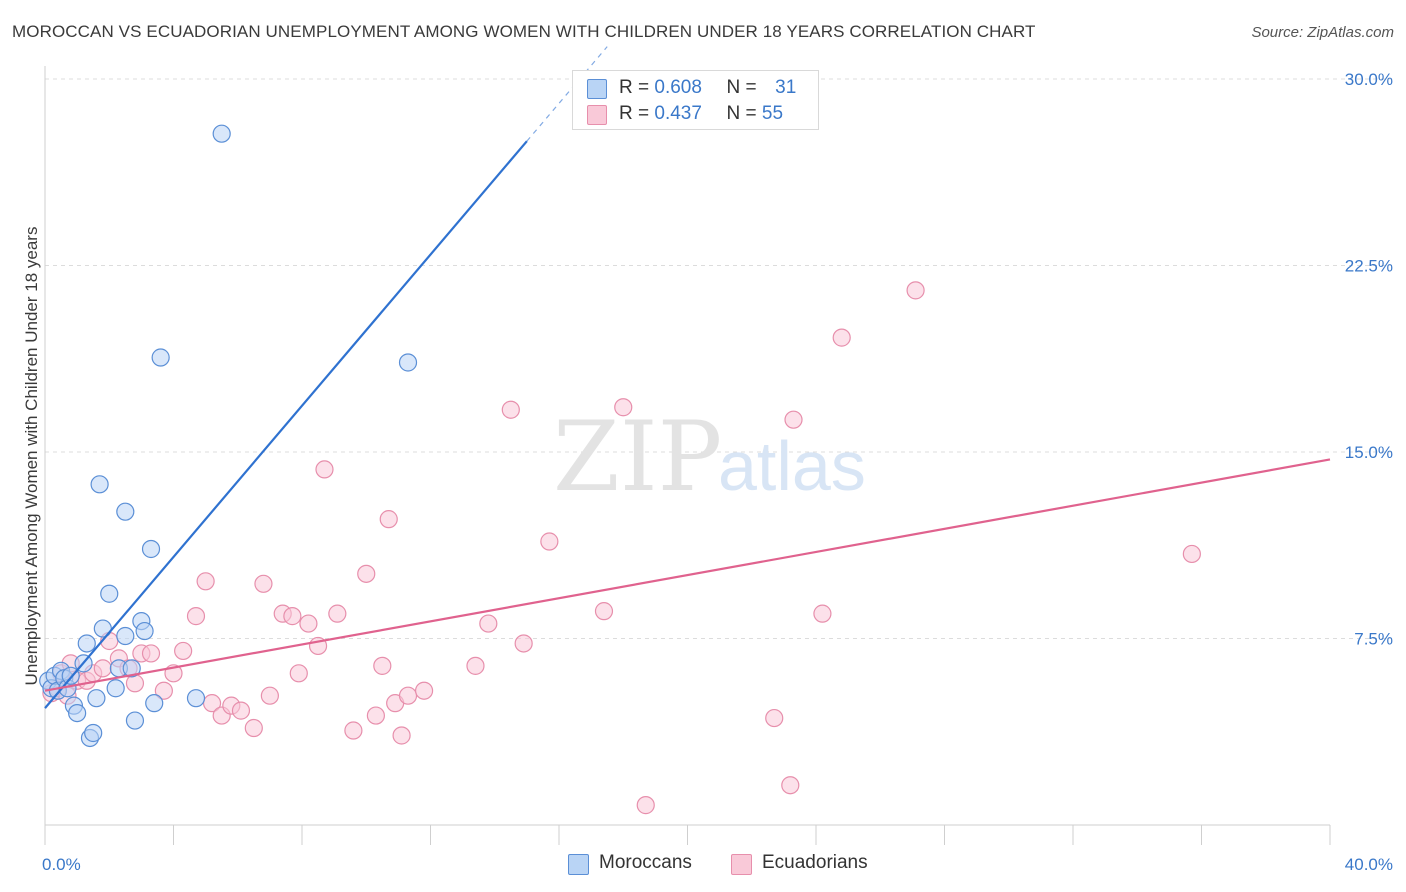 Image resolution: width=1406 pixels, height=892 pixels. Describe the element at coordinates (772, 113) in the screenshot. I see `n-value: 55` at that location.